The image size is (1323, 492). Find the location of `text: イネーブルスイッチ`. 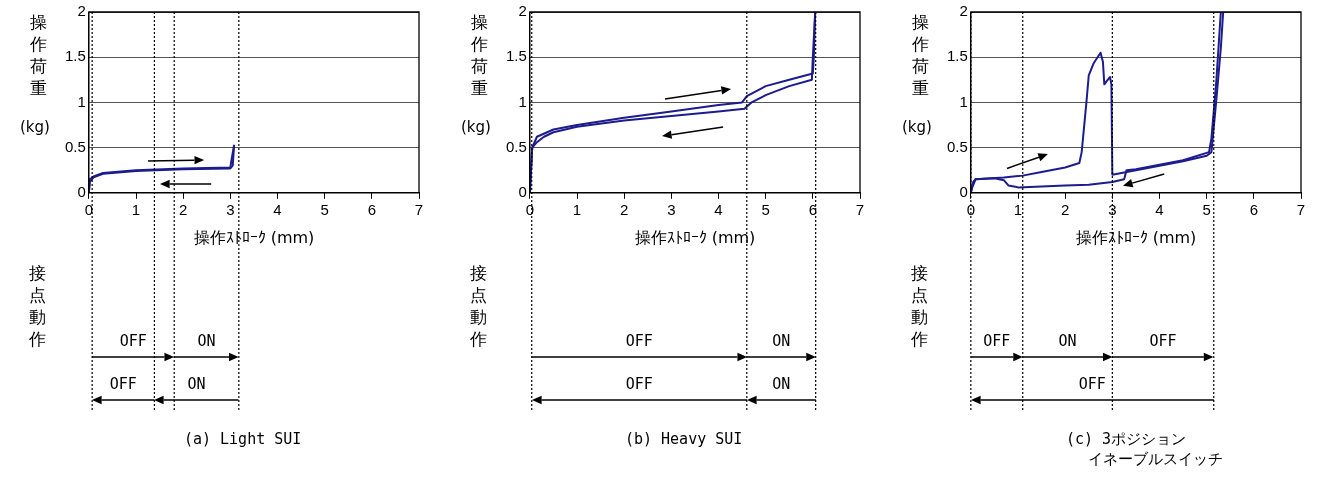

text: イネーブルスイッチ is located at coordinates (1155, 458).